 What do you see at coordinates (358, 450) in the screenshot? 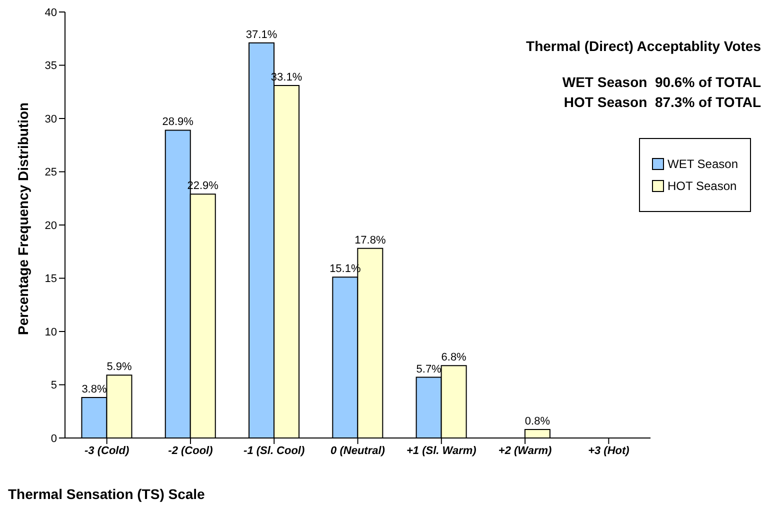
I see `x-tick-label: 0 (Neutral)` at bounding box center [358, 450].